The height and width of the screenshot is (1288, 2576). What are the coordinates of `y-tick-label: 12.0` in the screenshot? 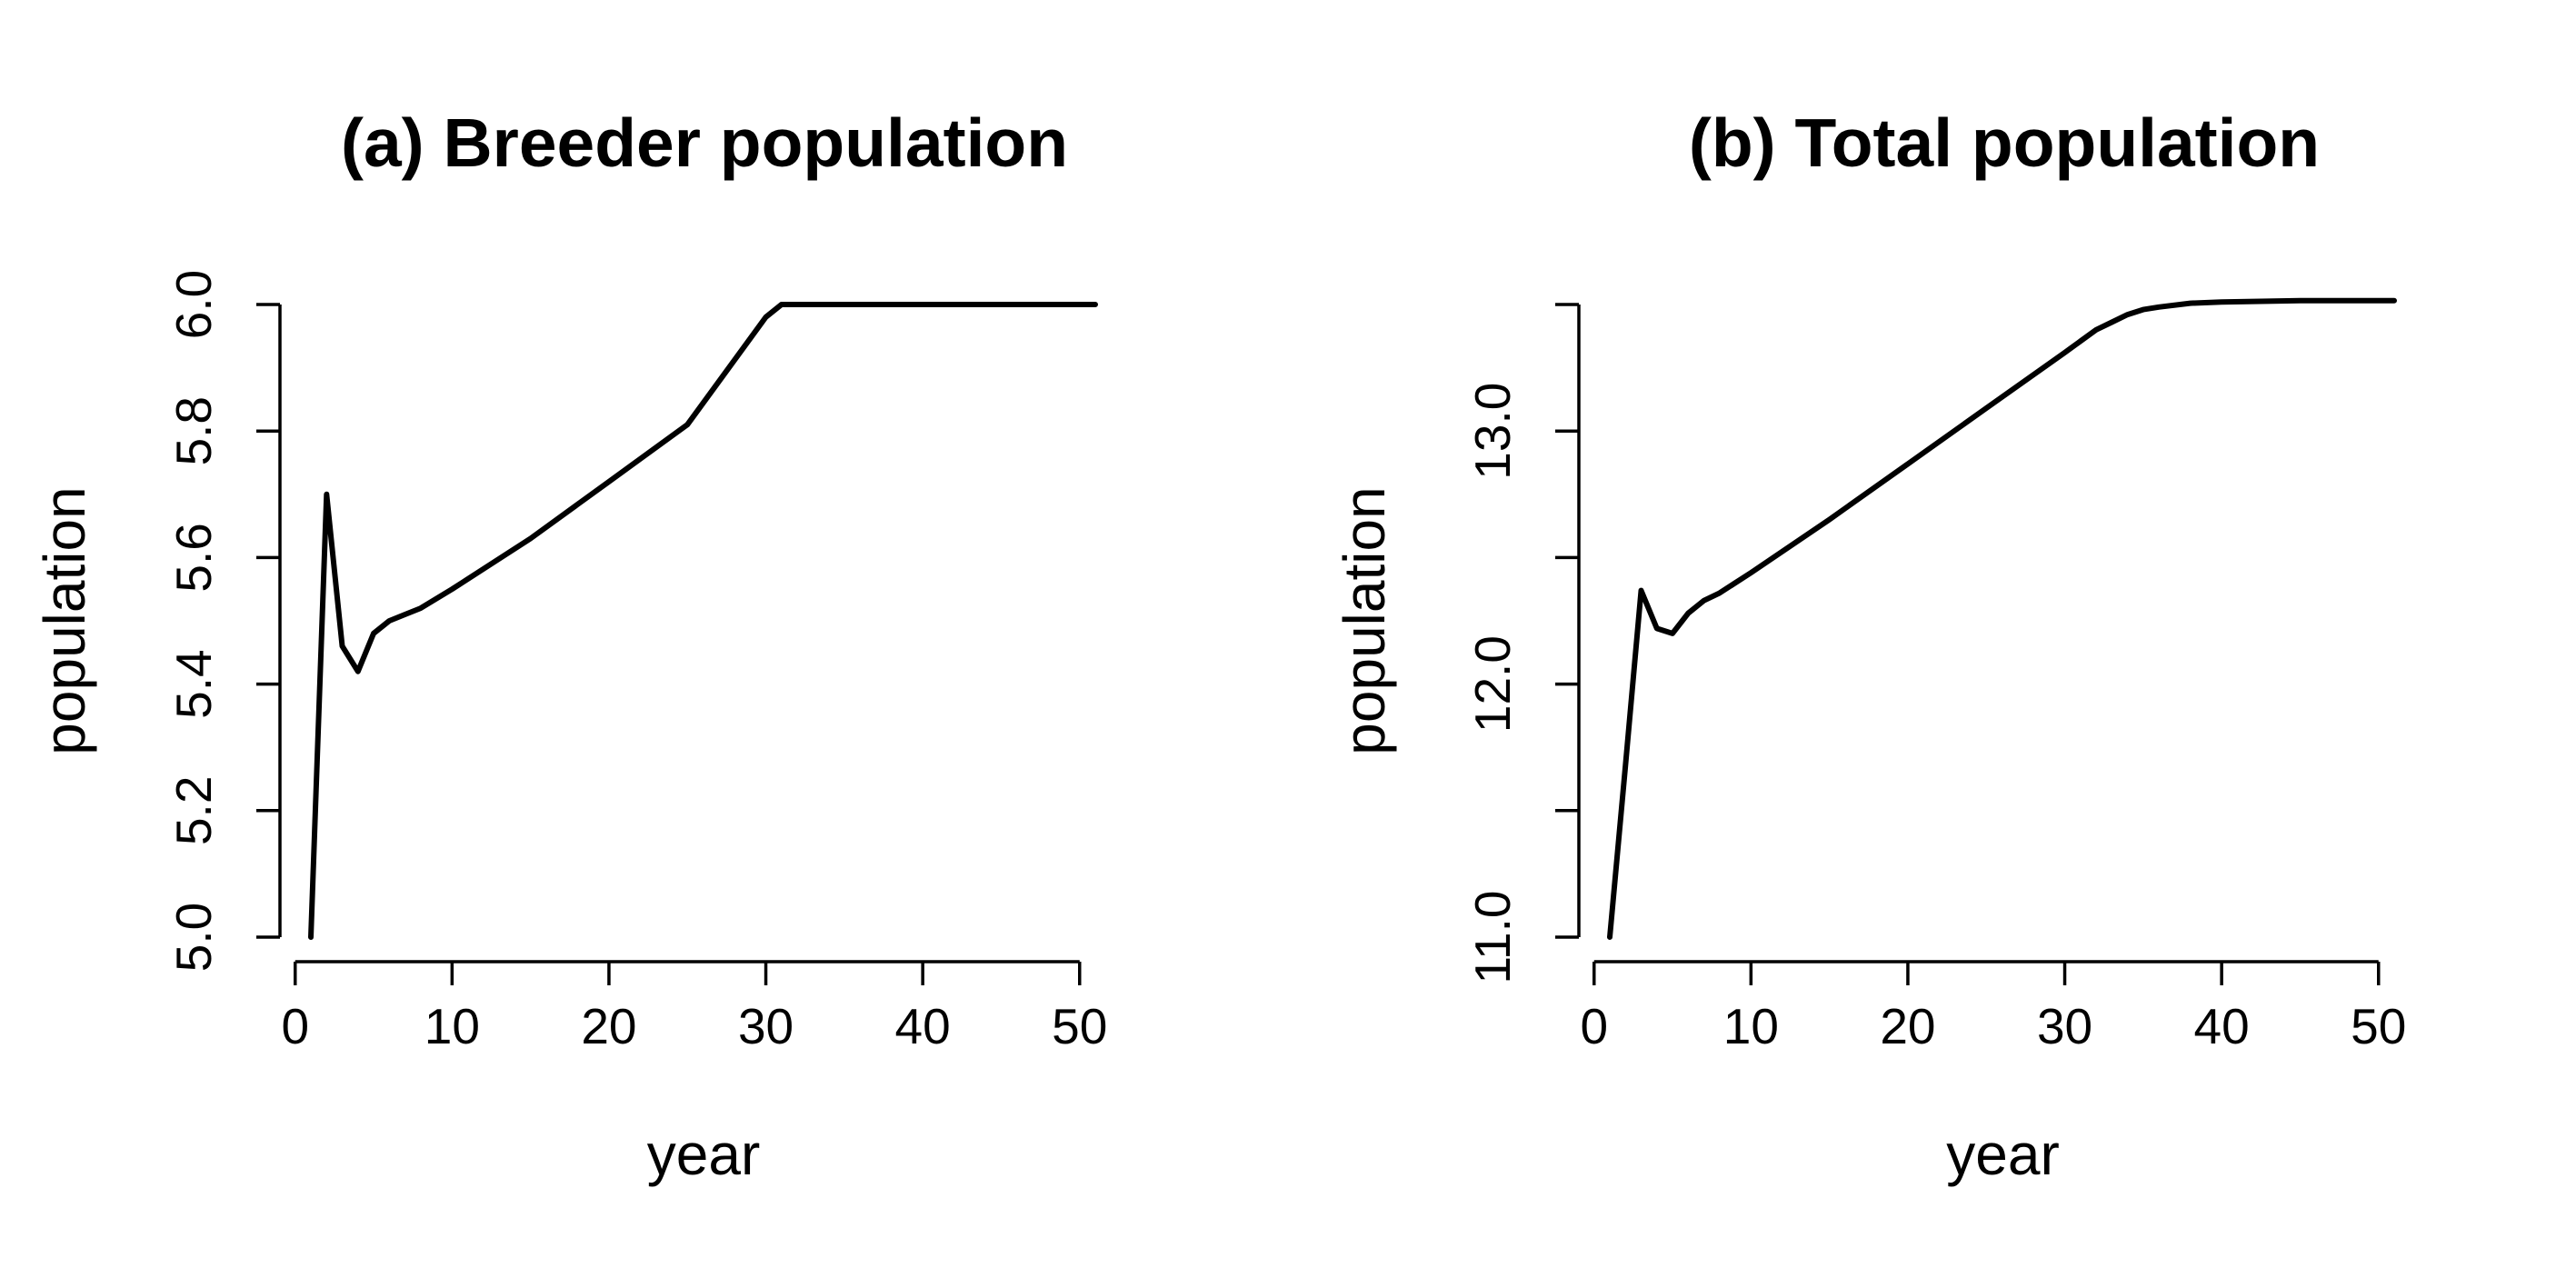 It's located at (1492, 684).